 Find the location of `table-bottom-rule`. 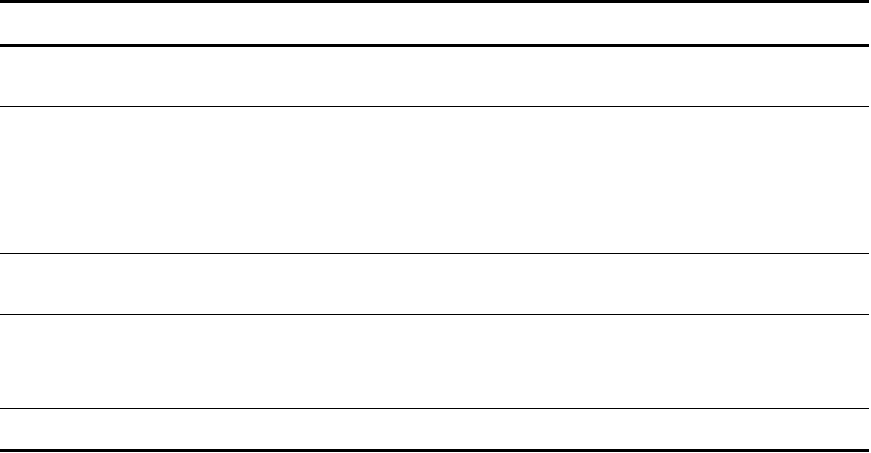

table-bottom-rule is located at coordinates (434, 450).